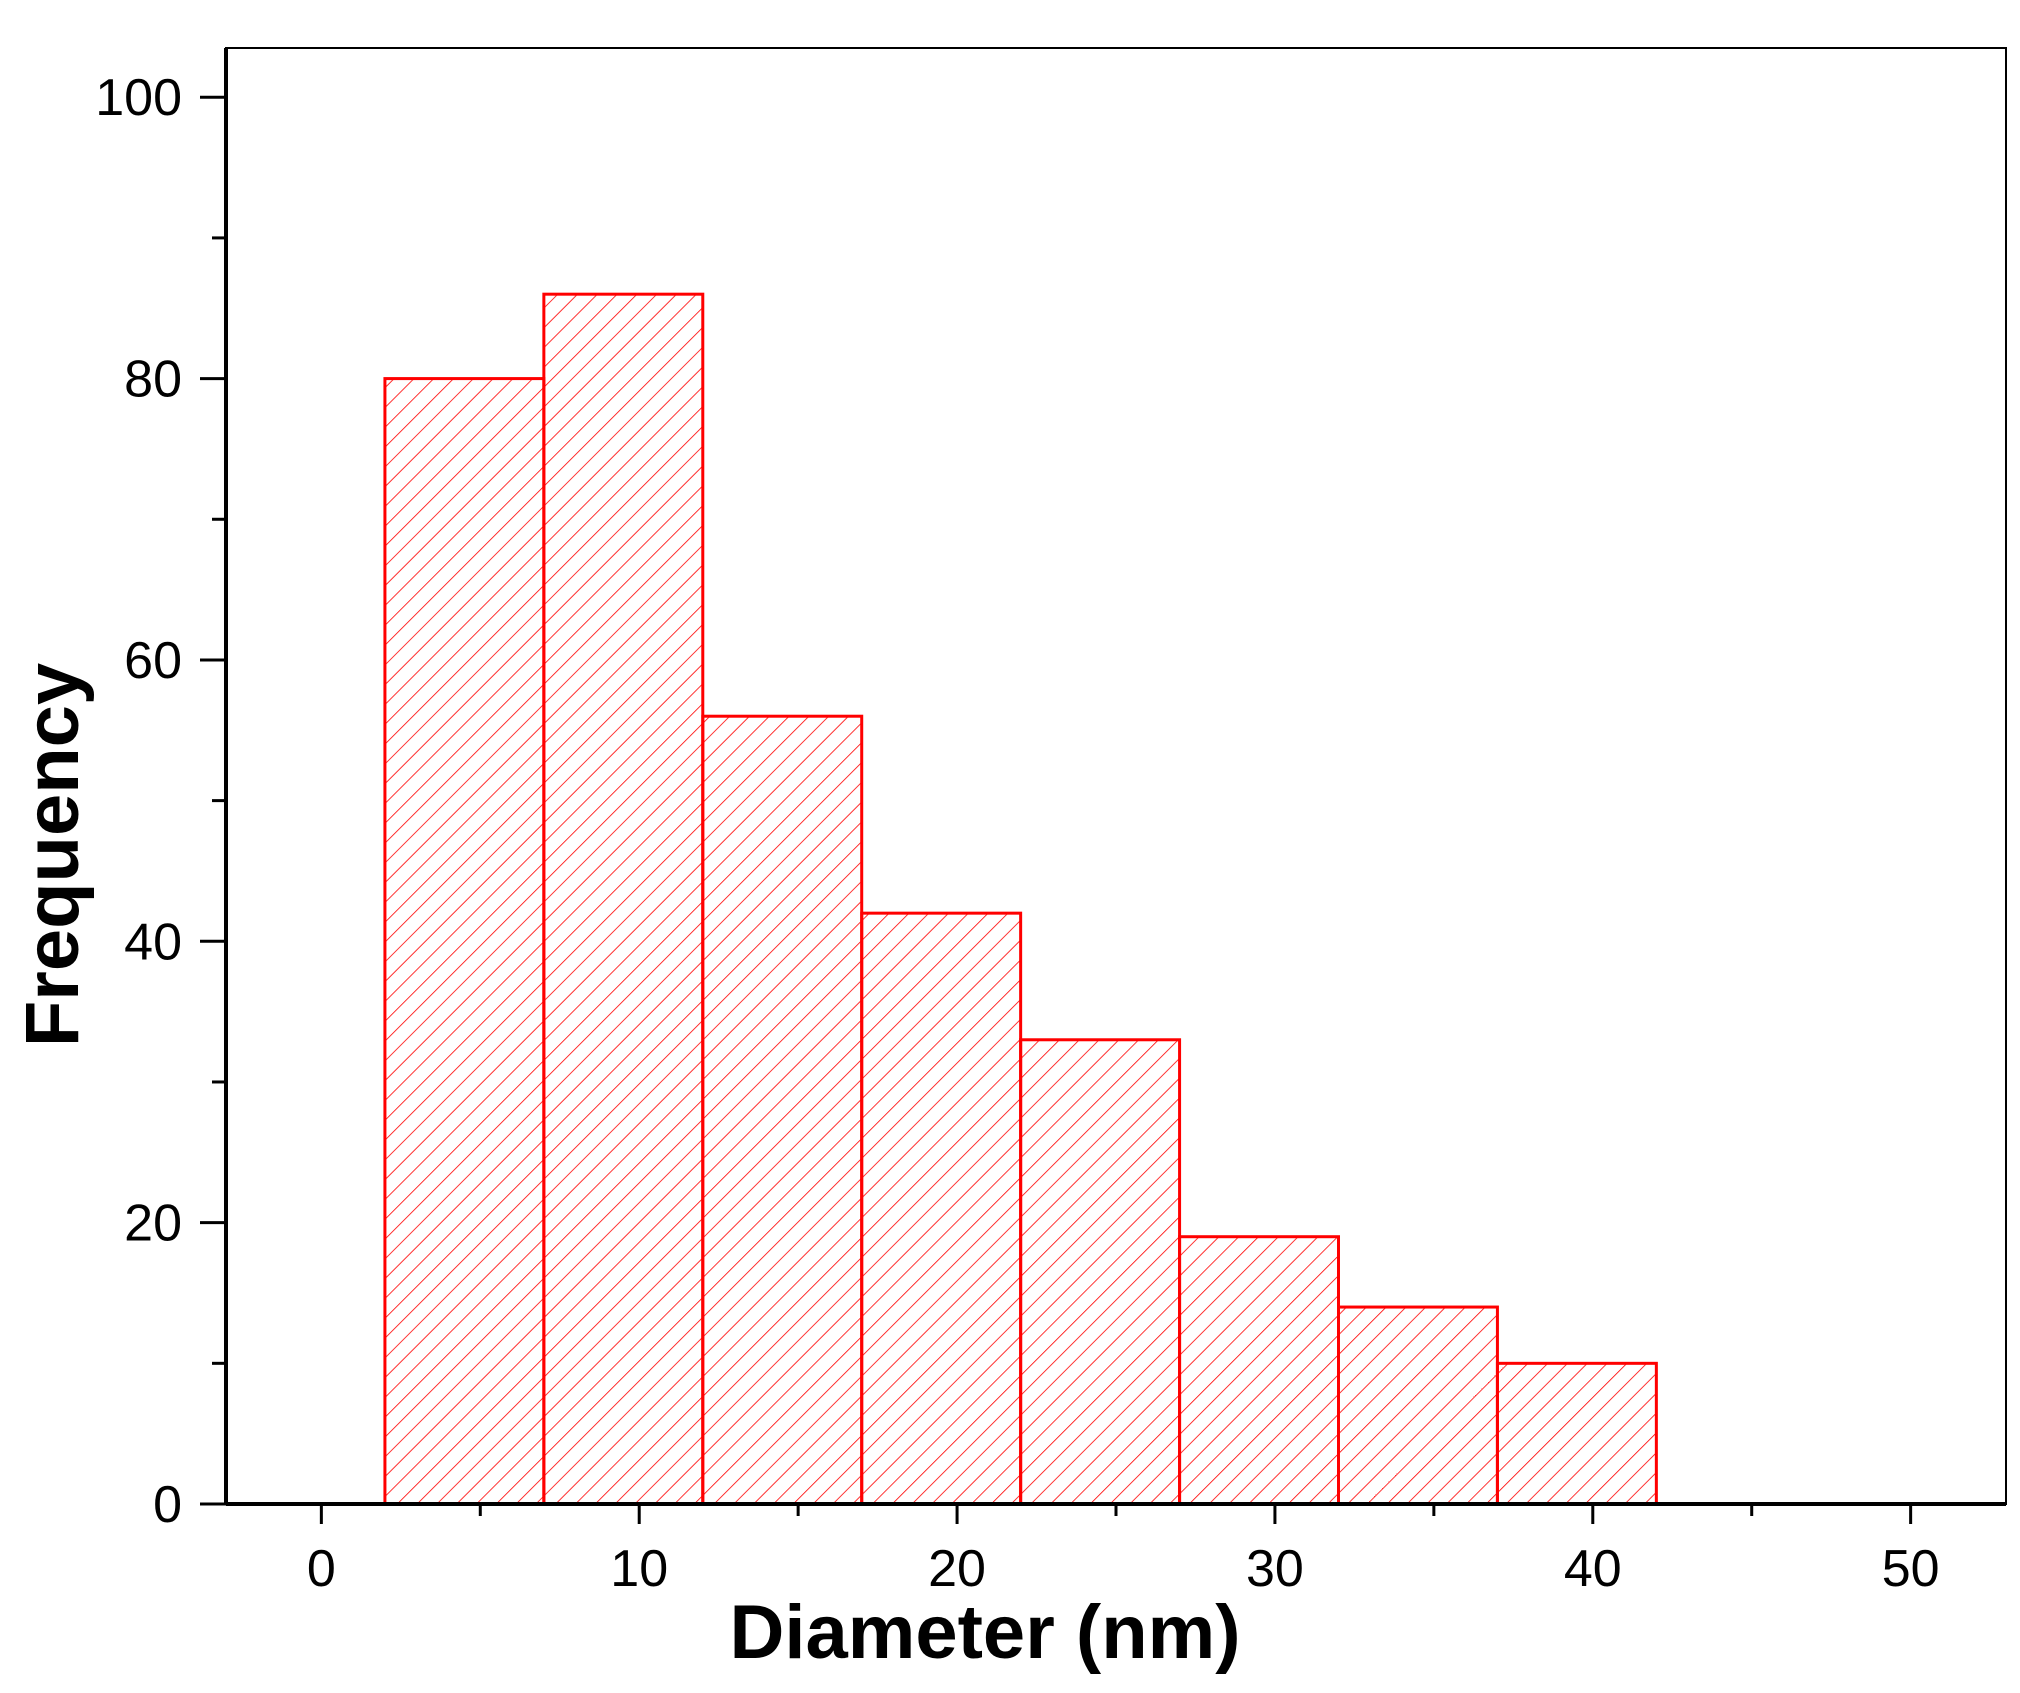 This screenshot has height=1693, width=2020. What do you see at coordinates (52, 855) in the screenshot?
I see `y-axis-title: Frequency` at bounding box center [52, 855].